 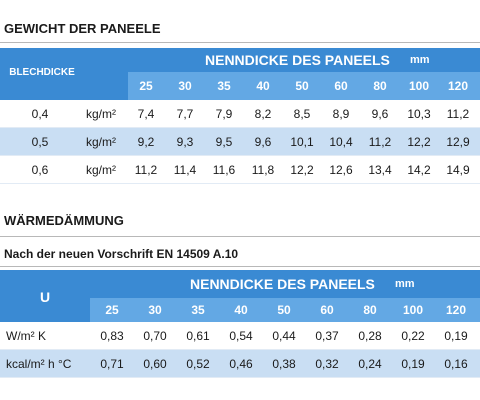 What do you see at coordinates (341, 114) in the screenshot?
I see `cell: 8,9` at bounding box center [341, 114].